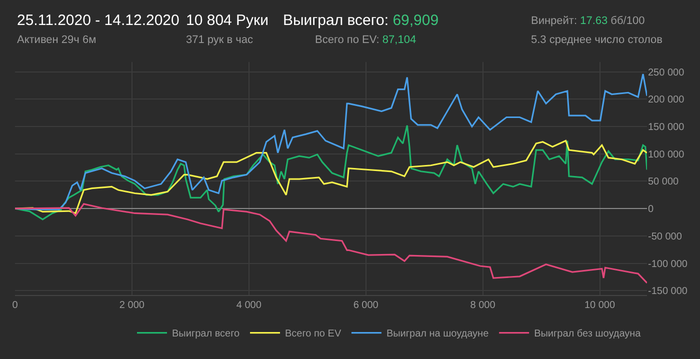 The width and height of the screenshot is (700, 359). What do you see at coordinates (665, 236) in the screenshot?
I see `y-tick-label: -50 000` at bounding box center [665, 236].